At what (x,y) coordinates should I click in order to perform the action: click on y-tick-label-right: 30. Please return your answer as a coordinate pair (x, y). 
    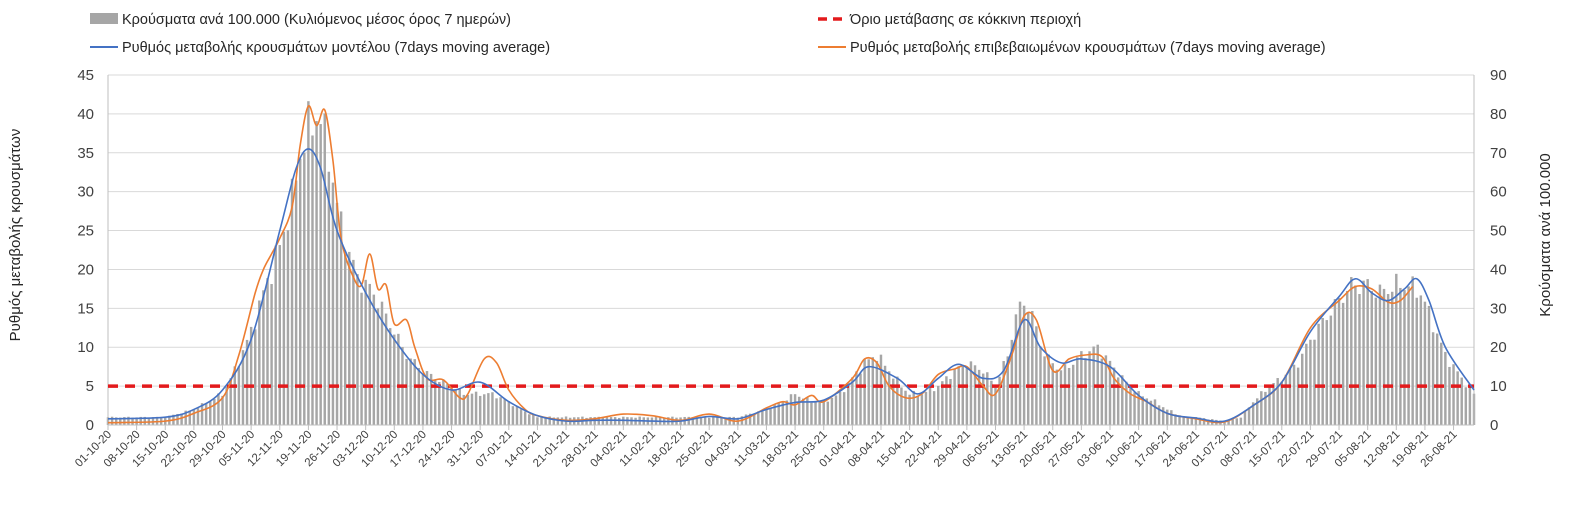
    Looking at the image, I should click on (1498, 308).